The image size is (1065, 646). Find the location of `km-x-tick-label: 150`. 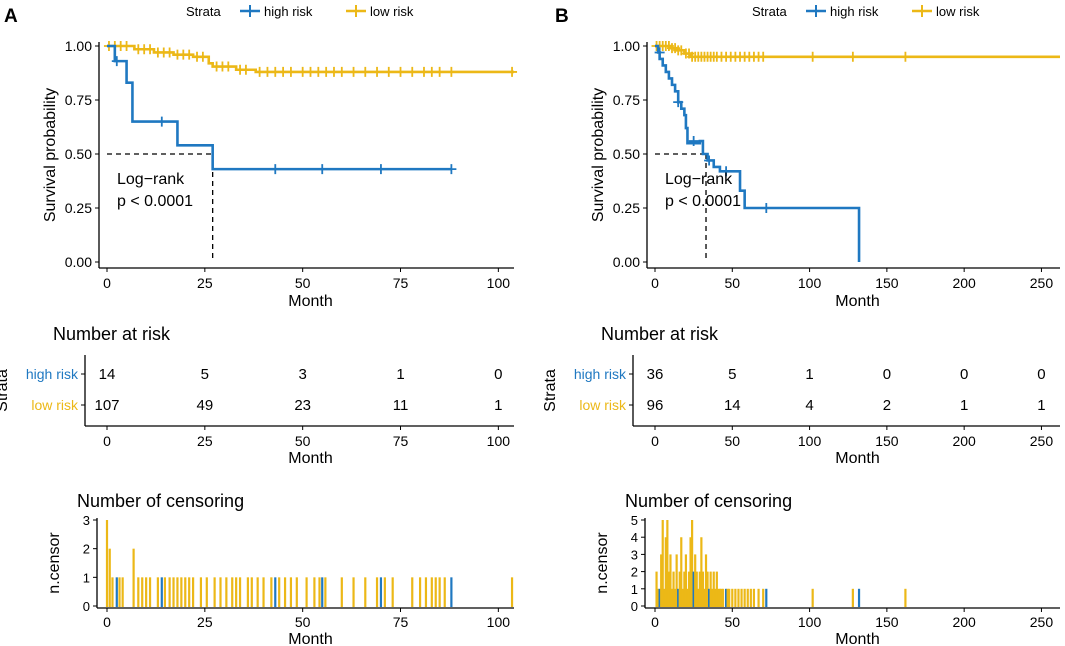

km-x-tick-label: 150 is located at coordinates (887, 283).